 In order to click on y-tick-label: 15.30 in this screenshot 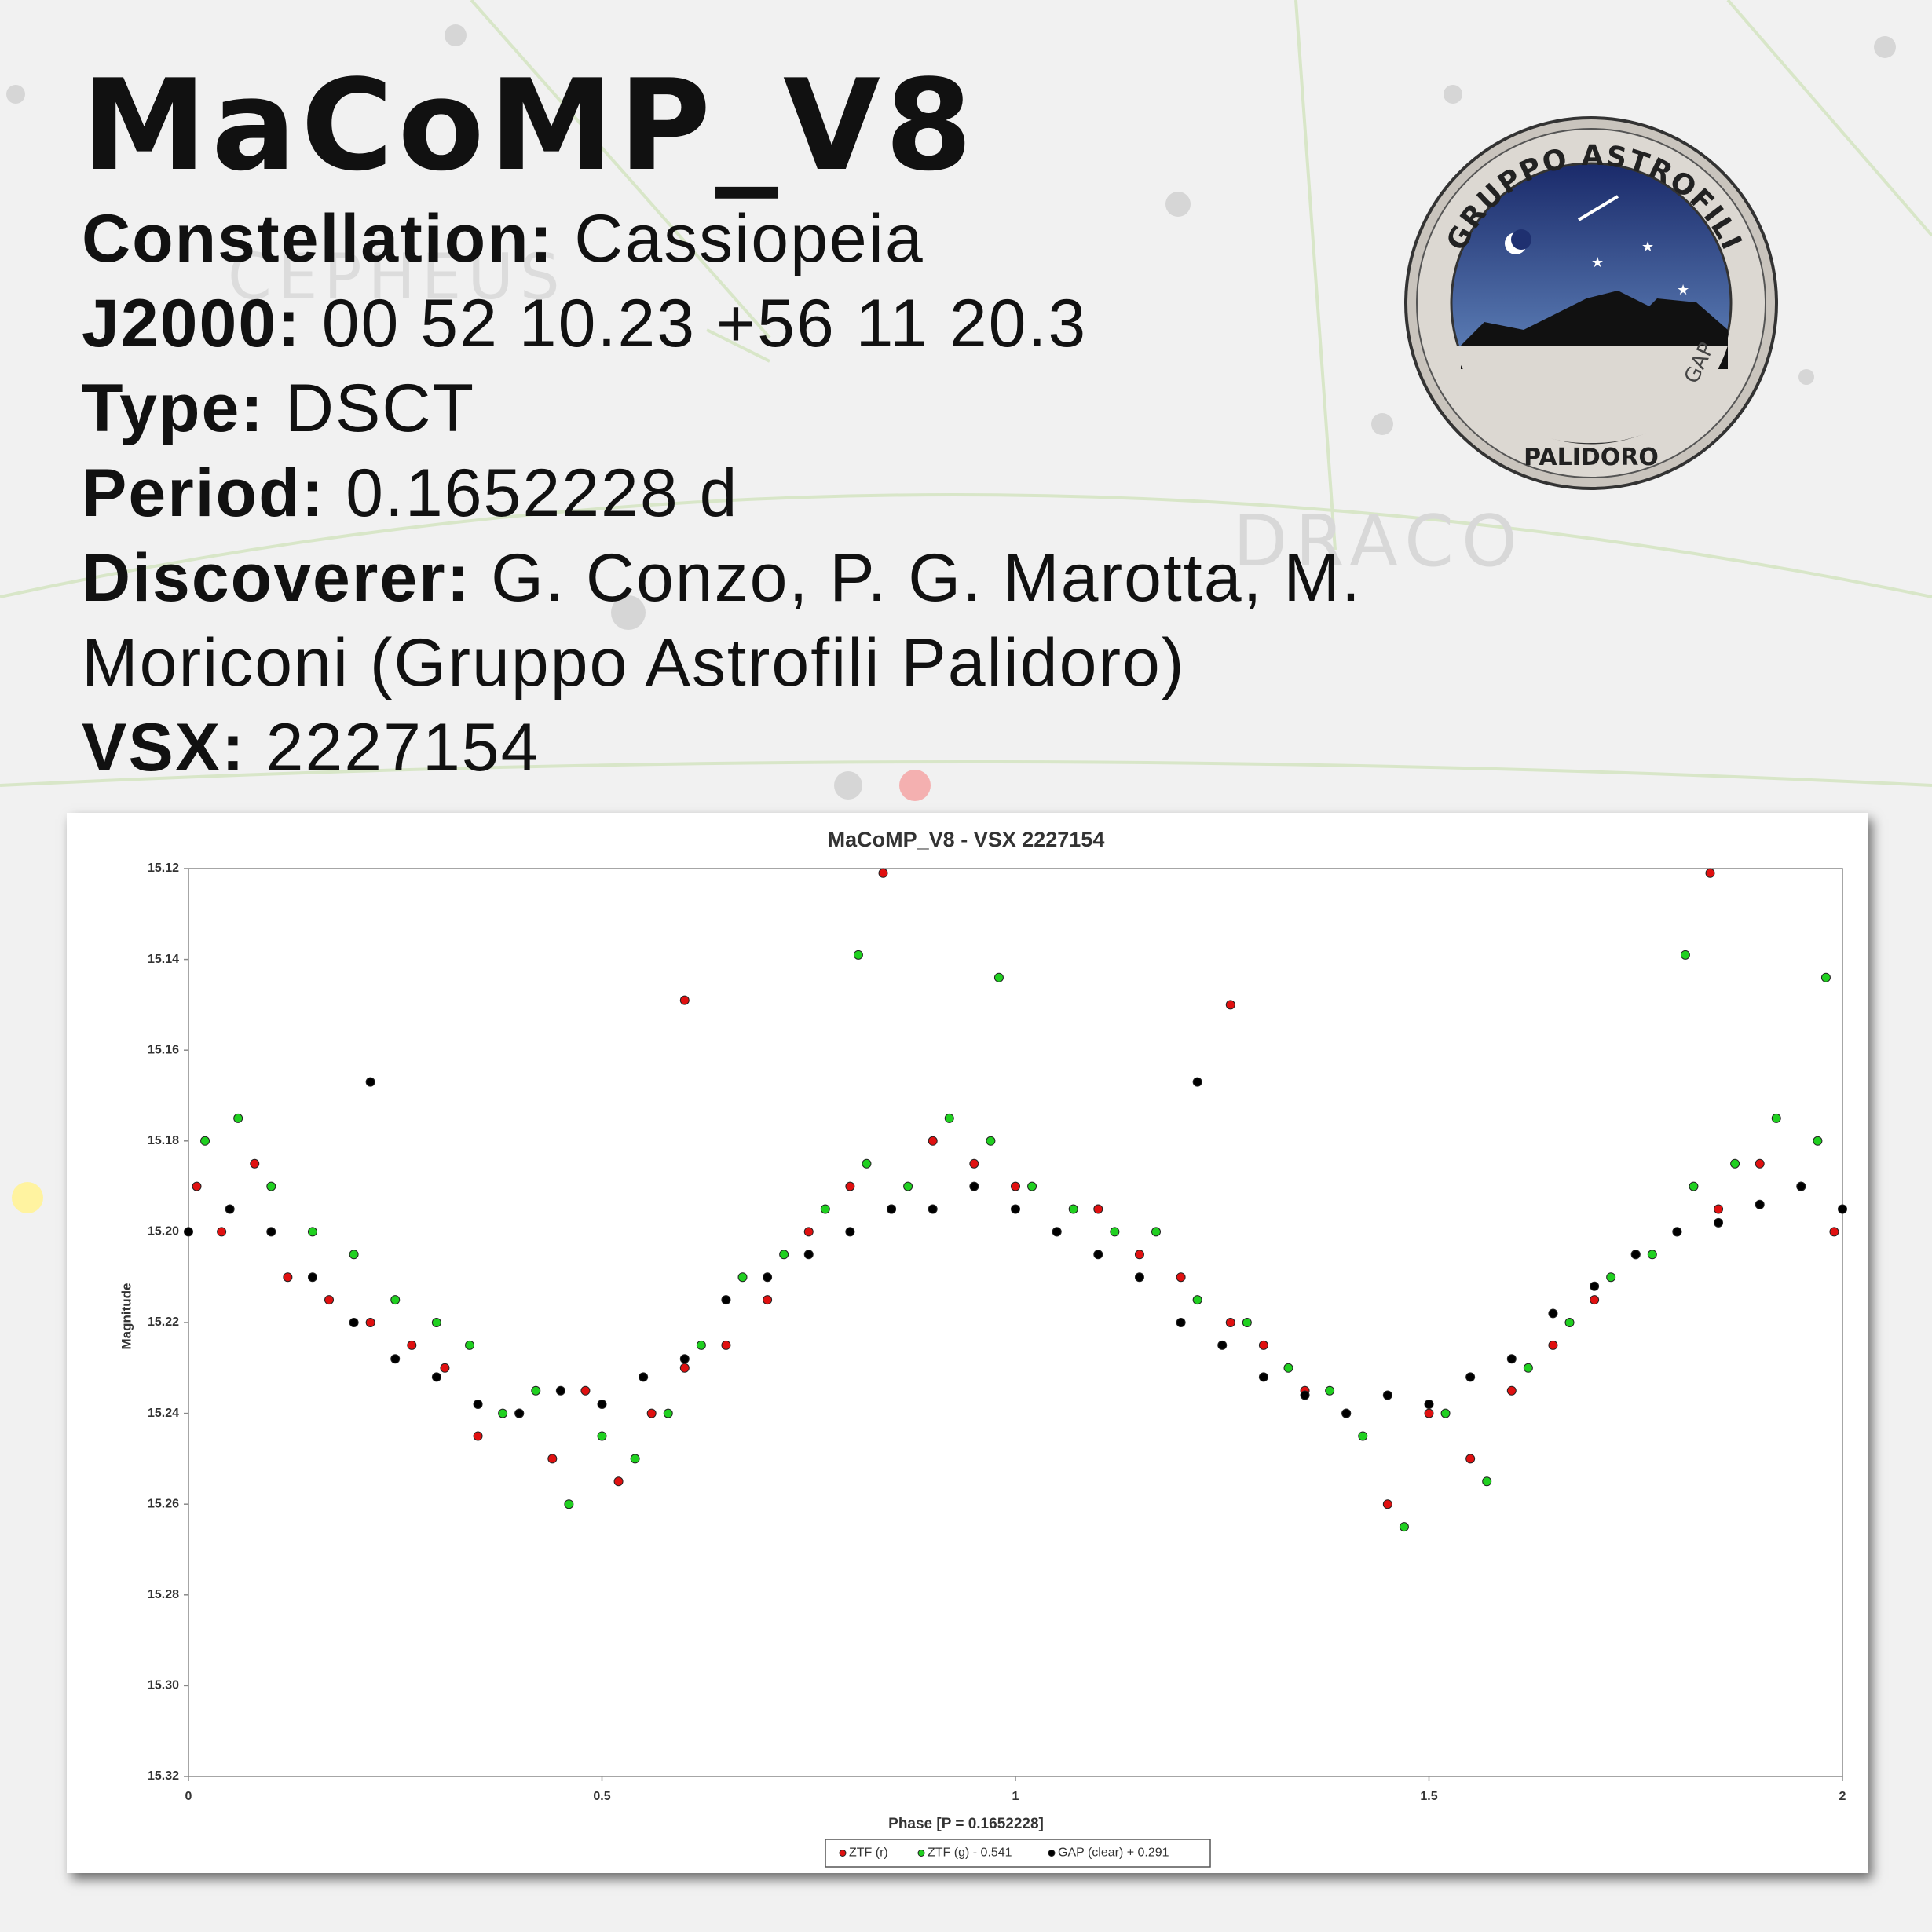, I will do `click(164, 1685)`.